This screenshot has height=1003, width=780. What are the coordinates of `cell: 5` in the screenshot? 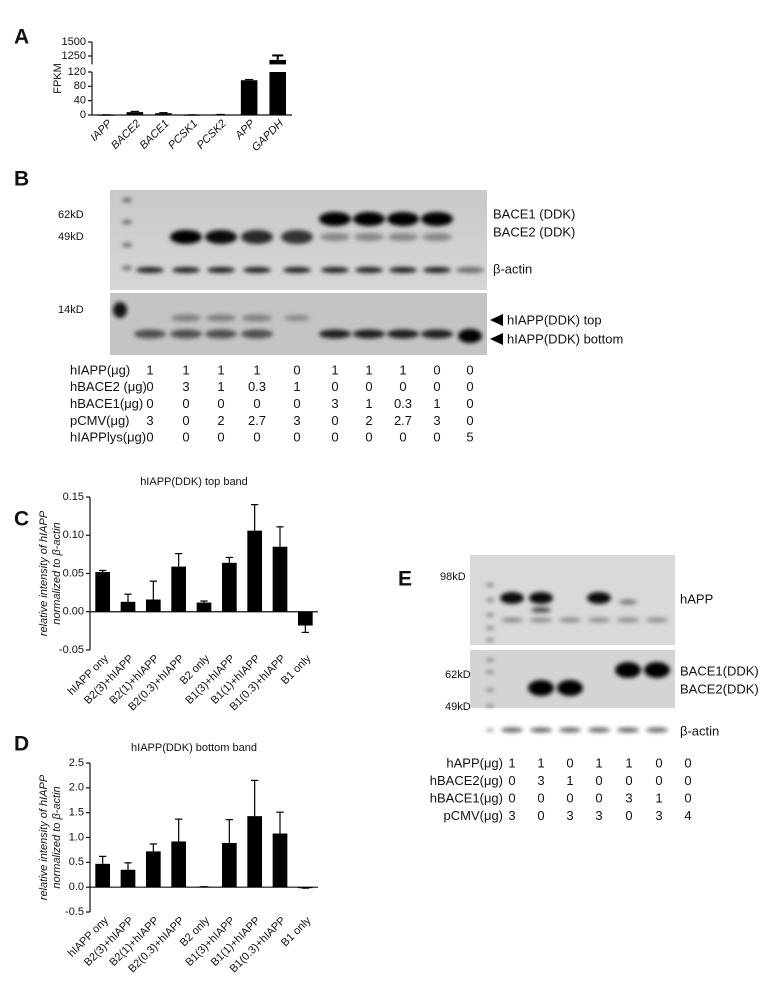 It's located at (469, 437).